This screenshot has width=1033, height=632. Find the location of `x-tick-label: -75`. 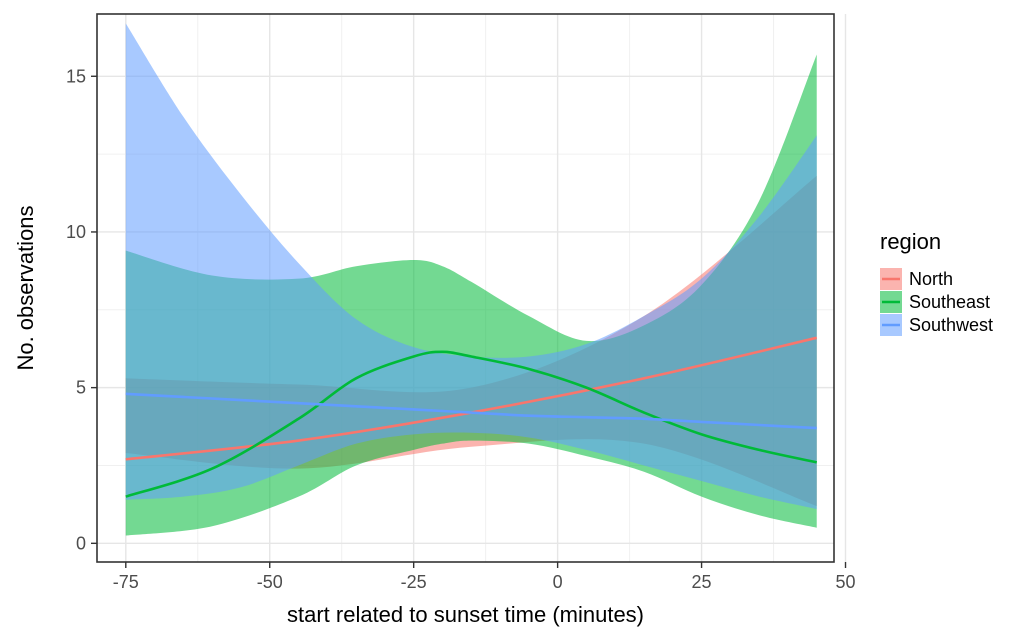

x-tick-label: -75 is located at coordinates (126, 582).